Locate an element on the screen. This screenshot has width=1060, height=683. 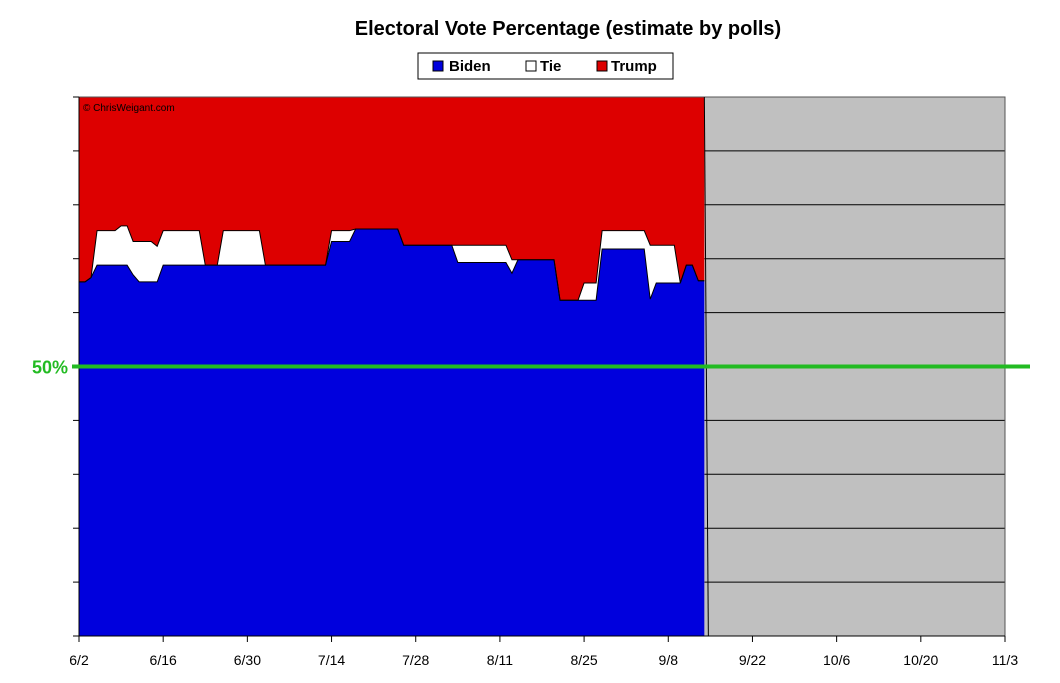
x-tick-label: 10/20 is located at coordinates (920, 660).